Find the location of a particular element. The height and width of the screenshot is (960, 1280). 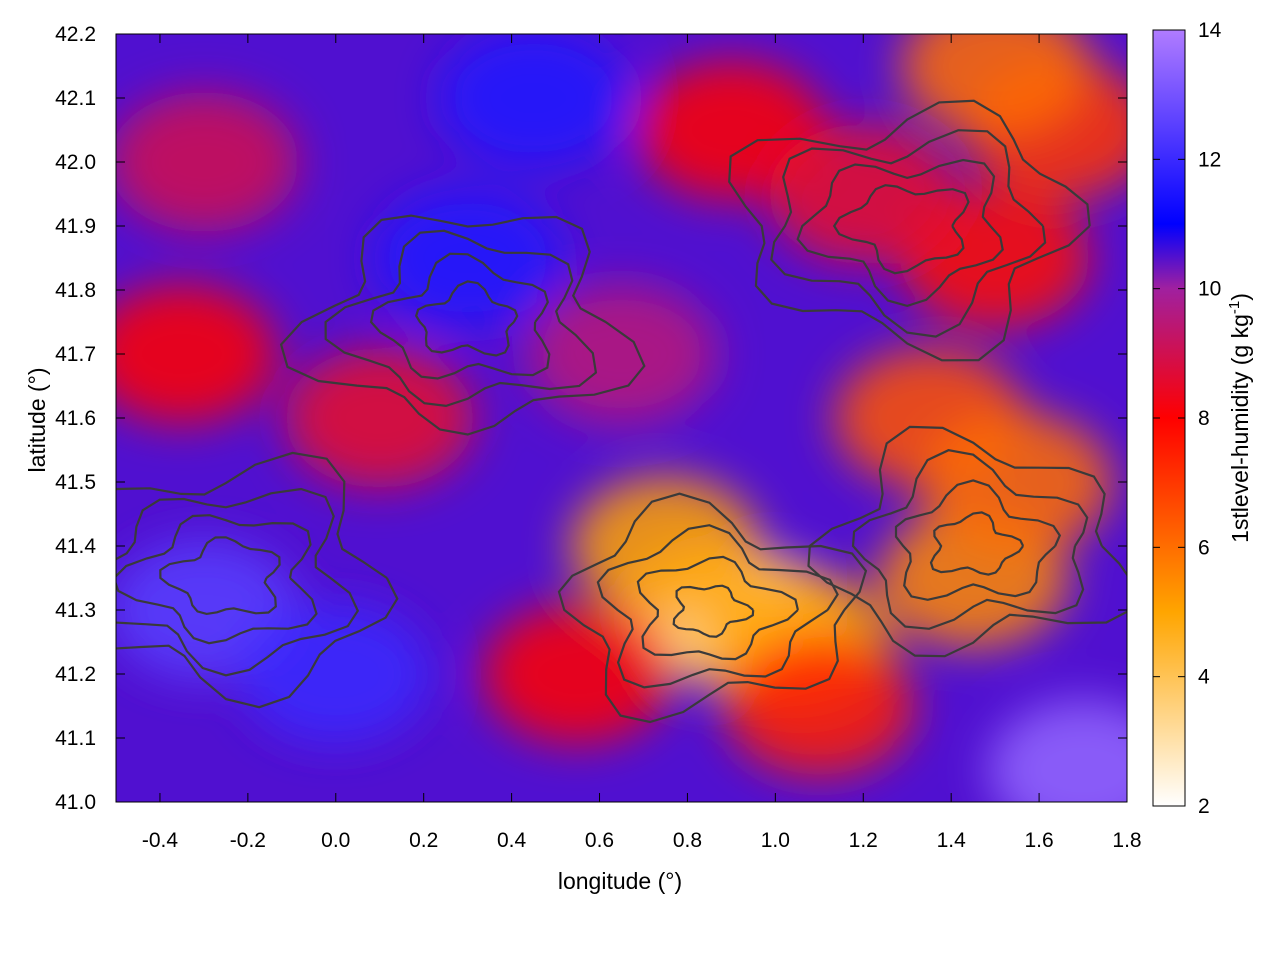

y-tick-label: 42.1 is located at coordinates (75, 98).